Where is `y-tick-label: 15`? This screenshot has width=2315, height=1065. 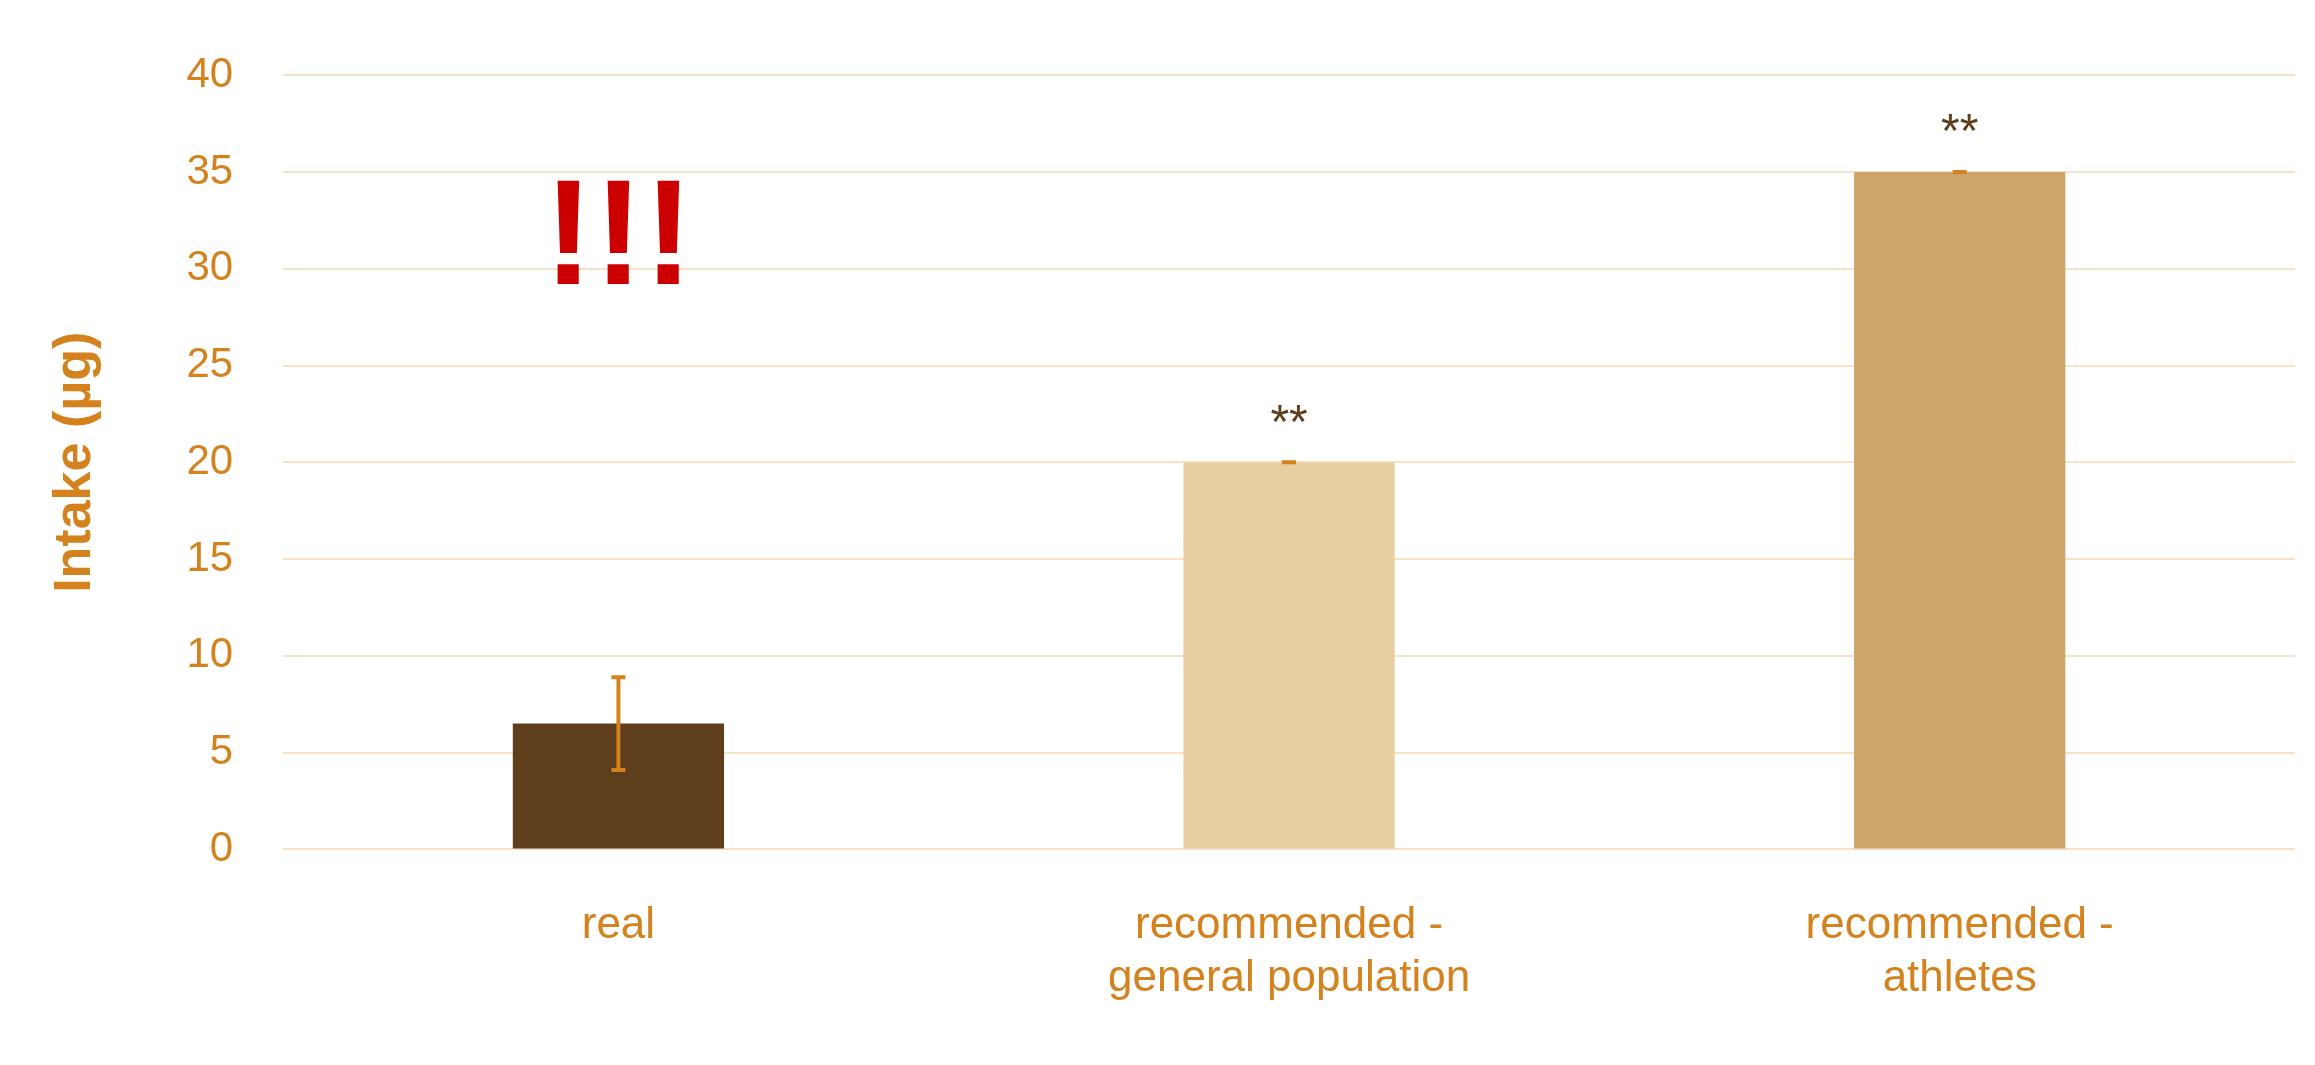 y-tick-label: 15 is located at coordinates (210, 556).